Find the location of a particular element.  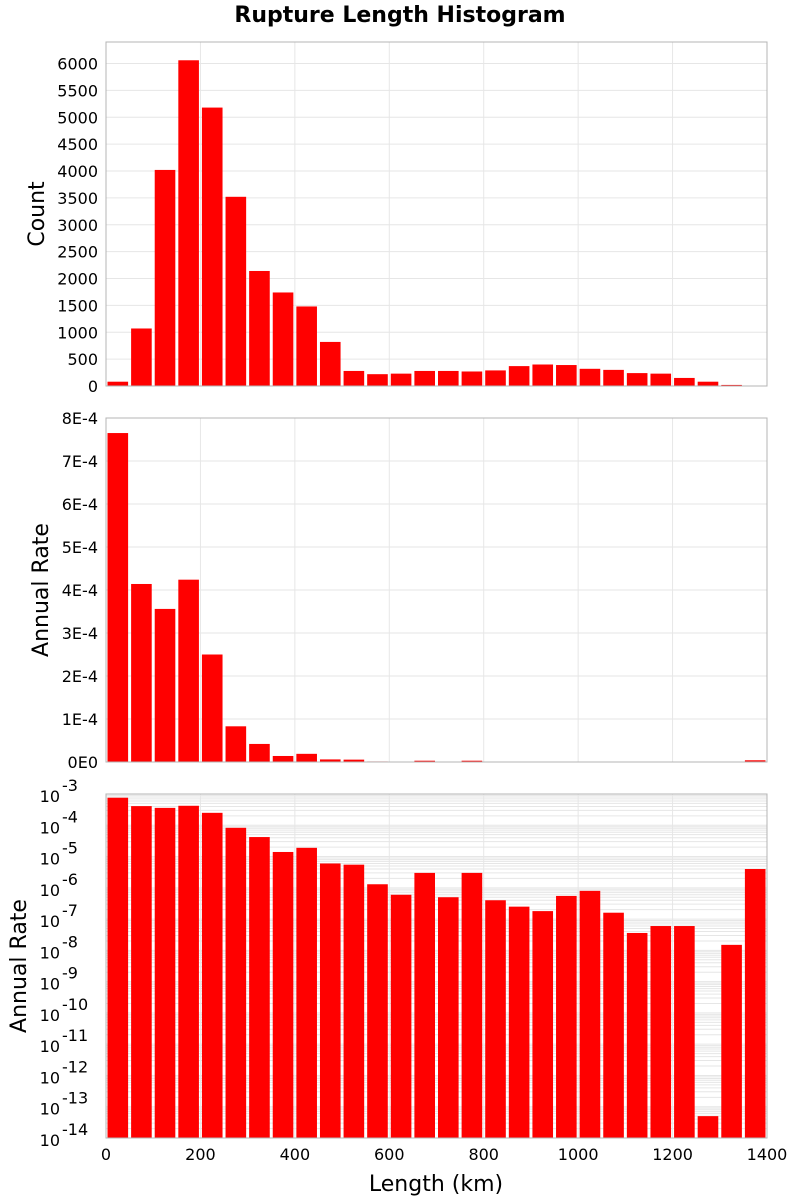

y-tick-exponent: -5 is located at coordinates (70, 848).